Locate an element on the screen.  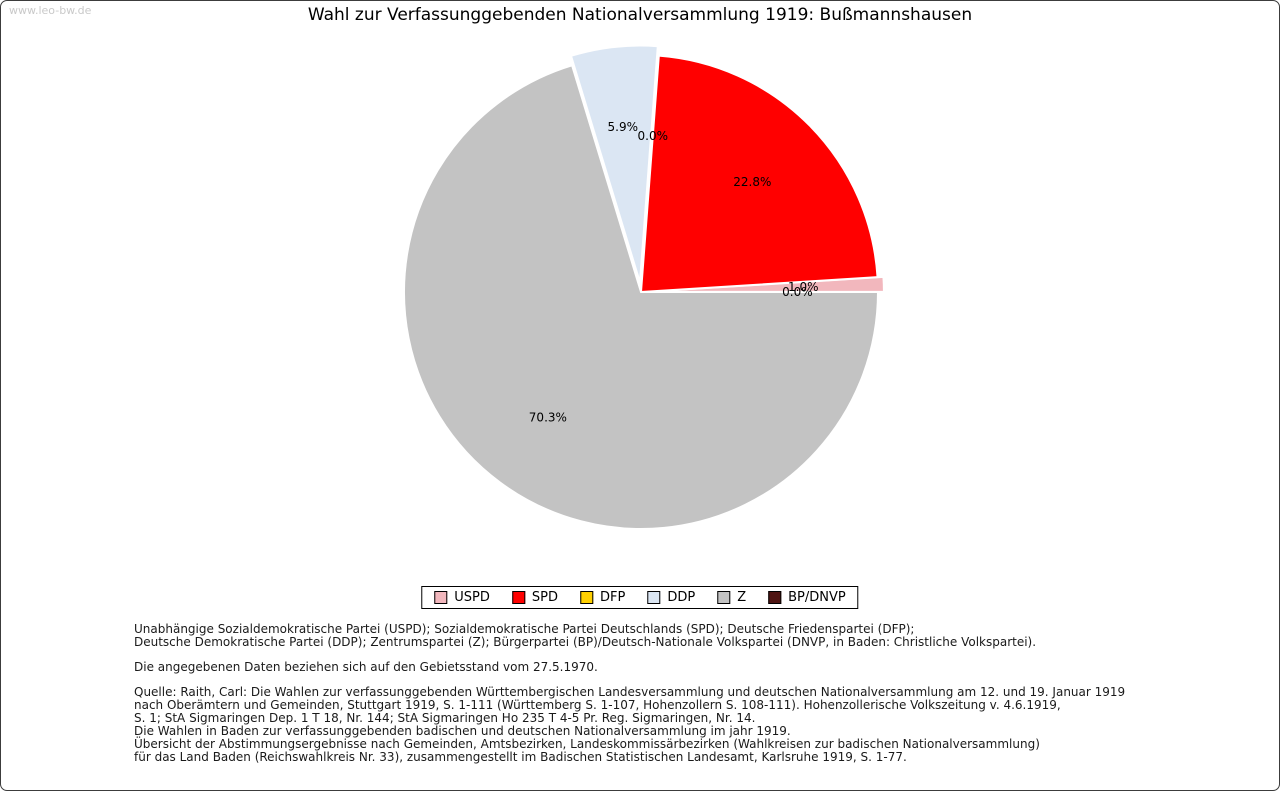
legend-item-z: Z is located at coordinates (731, 597).